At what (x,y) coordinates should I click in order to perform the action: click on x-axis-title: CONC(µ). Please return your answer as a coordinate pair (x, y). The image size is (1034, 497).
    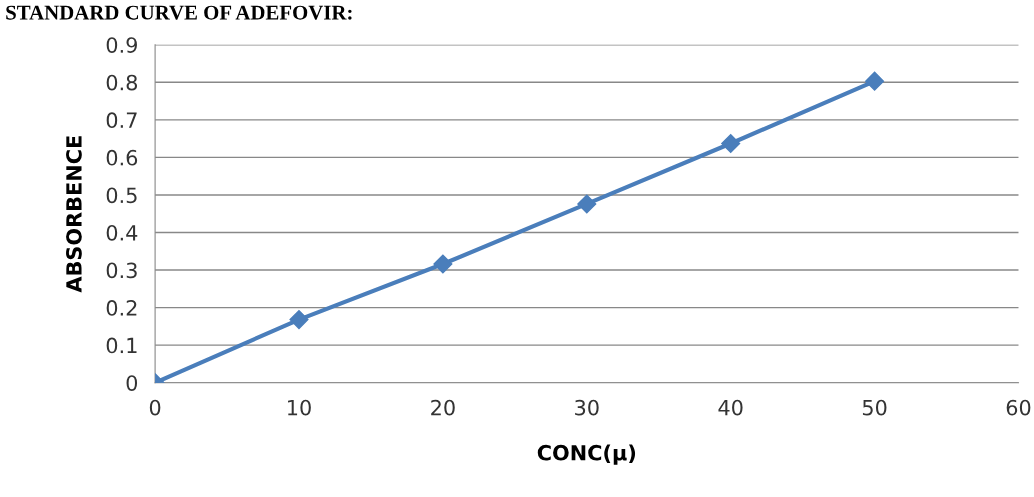
    Looking at the image, I should click on (586, 454).